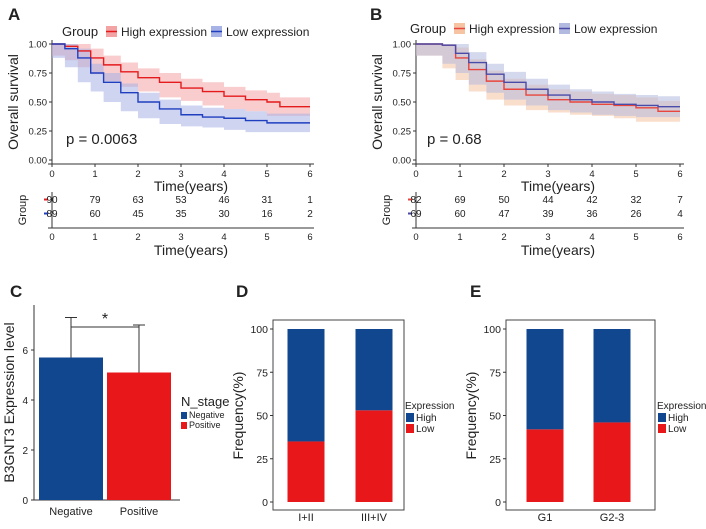  What do you see at coordinates (504, 200) in the screenshot?
I see `risk-count: 50` at bounding box center [504, 200].